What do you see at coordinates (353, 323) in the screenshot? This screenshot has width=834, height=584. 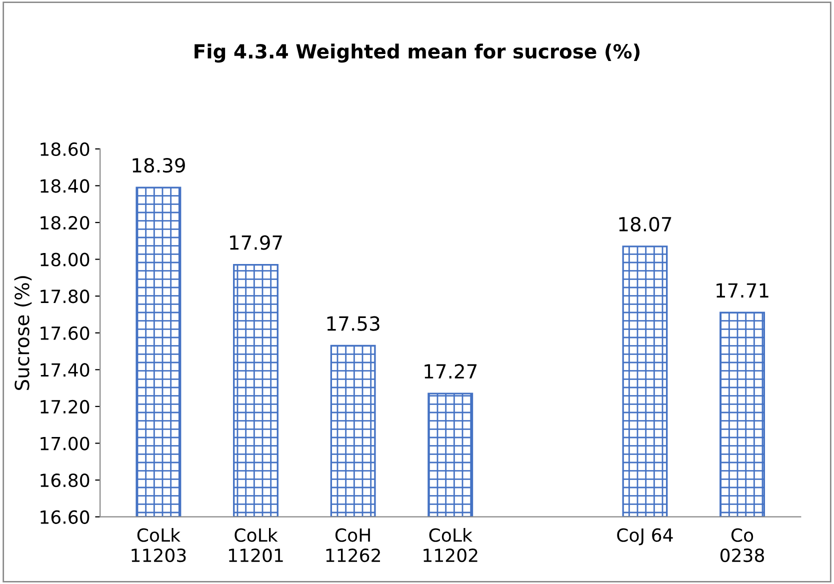 I see `data-label: 17.53` at bounding box center [353, 323].